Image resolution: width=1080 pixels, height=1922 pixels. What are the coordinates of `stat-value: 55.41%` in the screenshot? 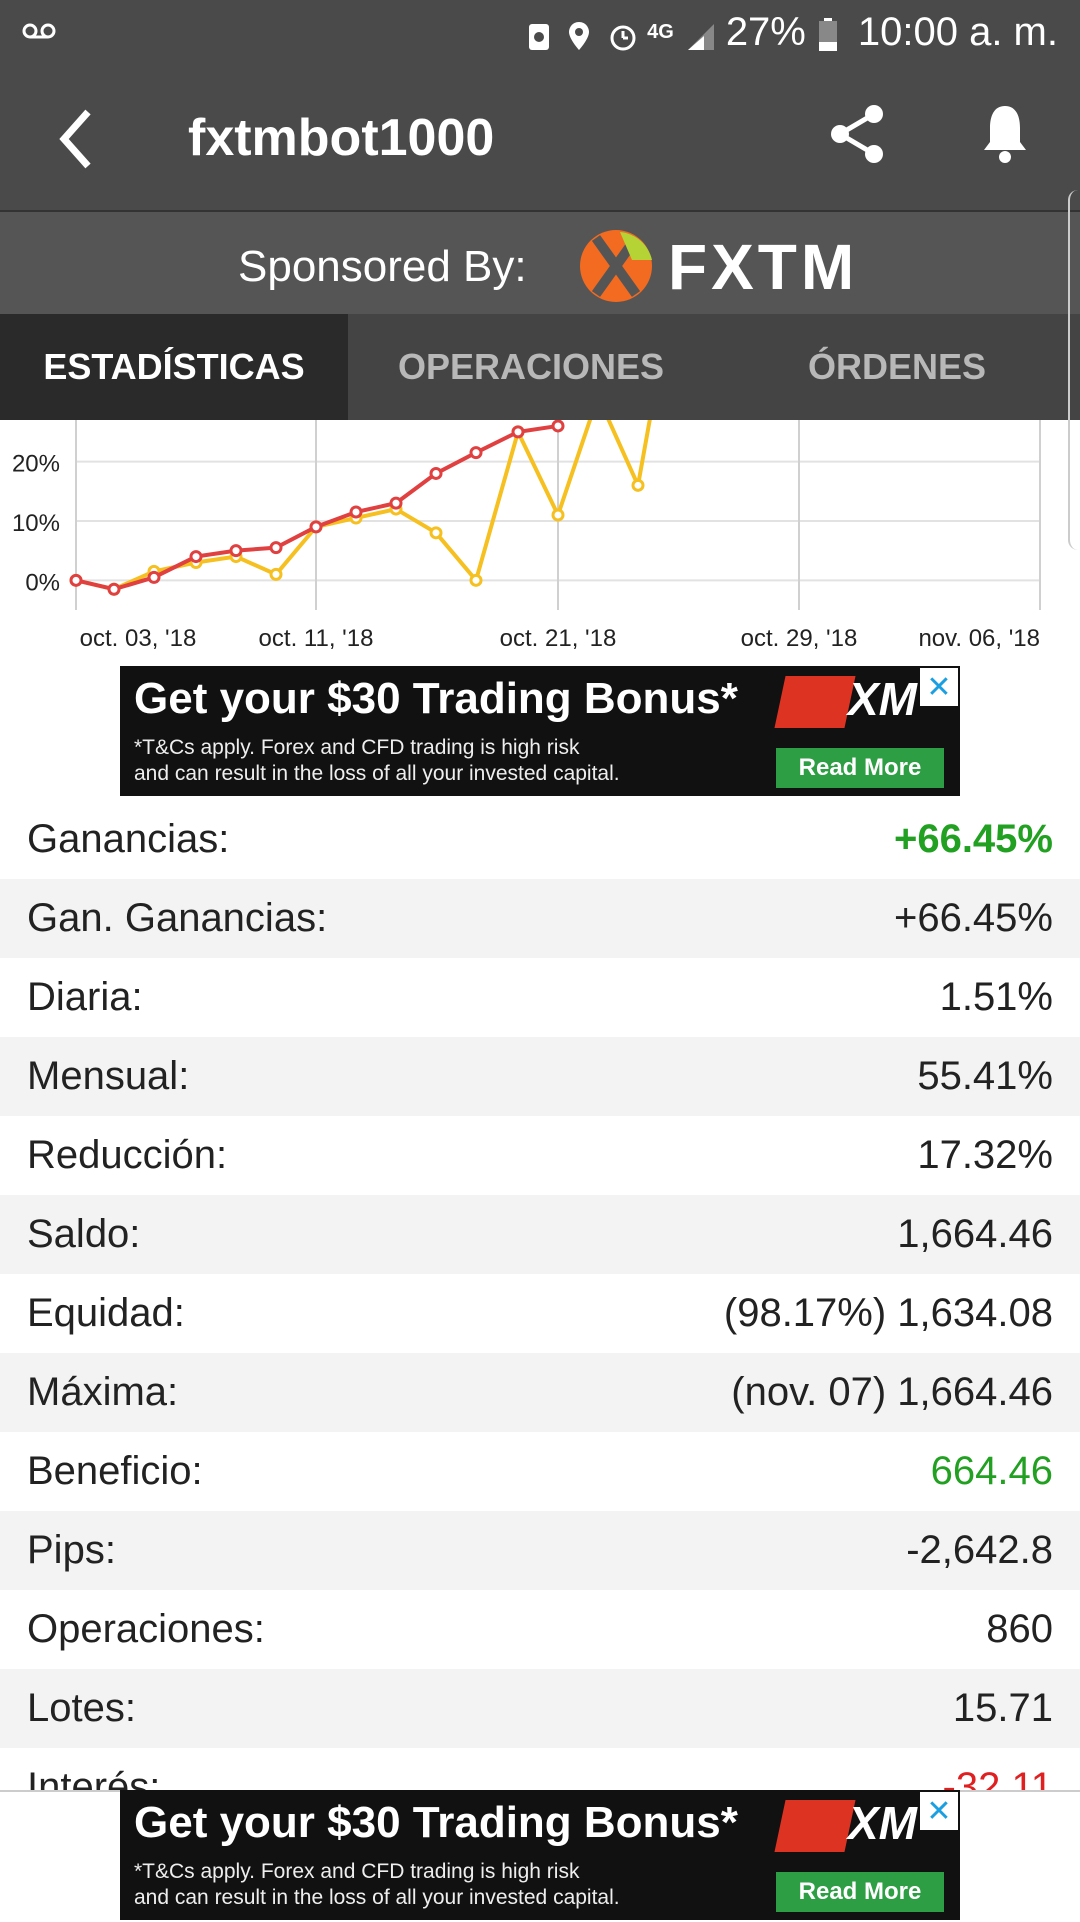 It's located at (985, 1076).